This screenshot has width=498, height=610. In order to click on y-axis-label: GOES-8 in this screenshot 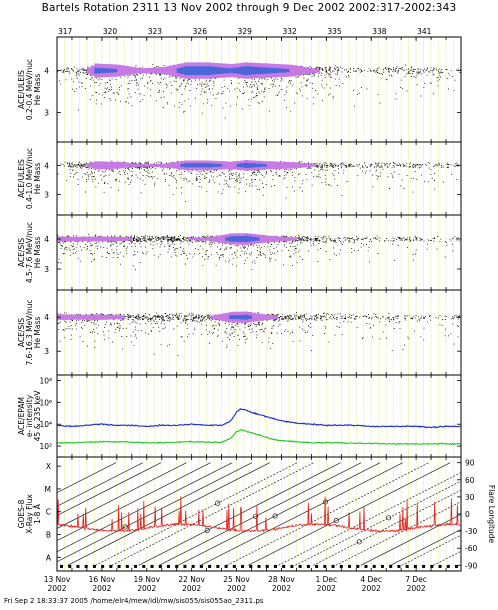, I will do `click(21, 513)`.